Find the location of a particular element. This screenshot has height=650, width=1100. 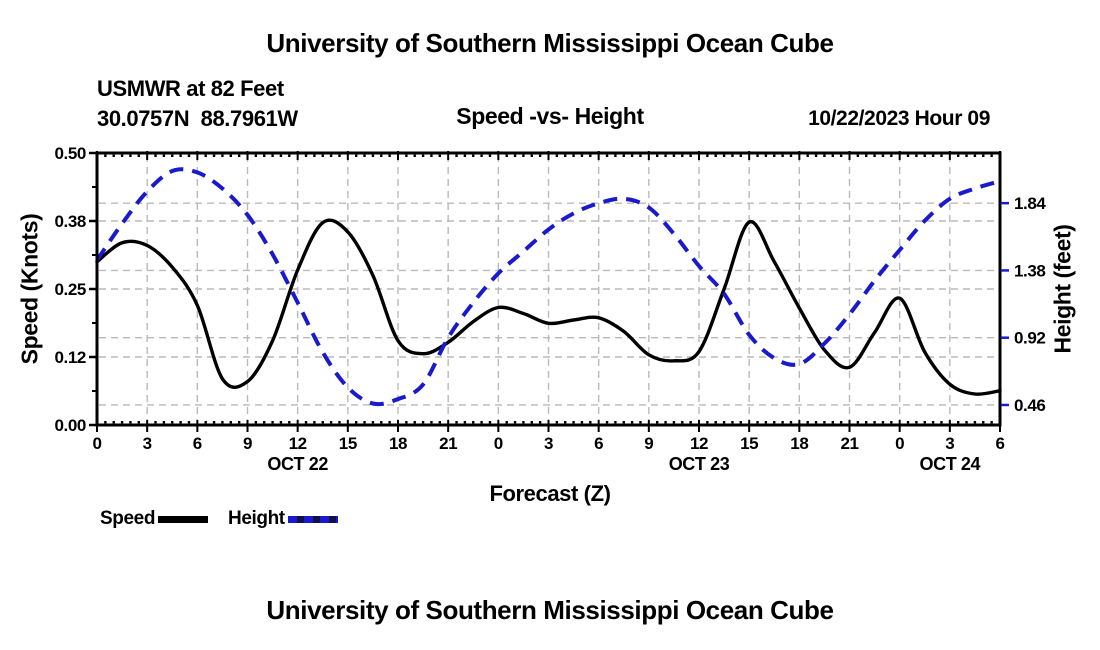

x-day-label: OCT 24 is located at coordinates (950, 464).